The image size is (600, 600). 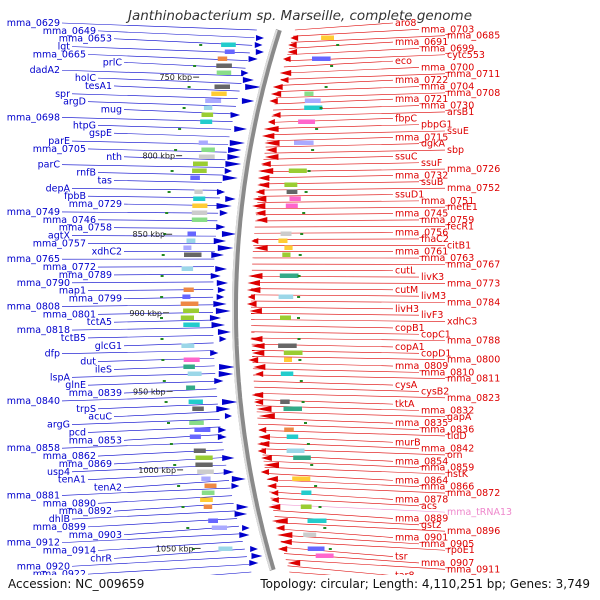 What do you see at coordinates (406, 156) in the screenshot?
I see `gene-label: ssuC` at bounding box center [406, 156].